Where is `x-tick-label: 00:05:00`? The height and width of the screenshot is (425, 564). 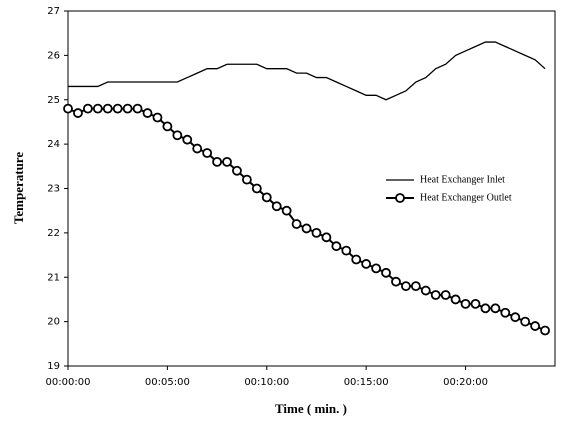
x-tick-label: 00:05:00 is located at coordinates (167, 382).